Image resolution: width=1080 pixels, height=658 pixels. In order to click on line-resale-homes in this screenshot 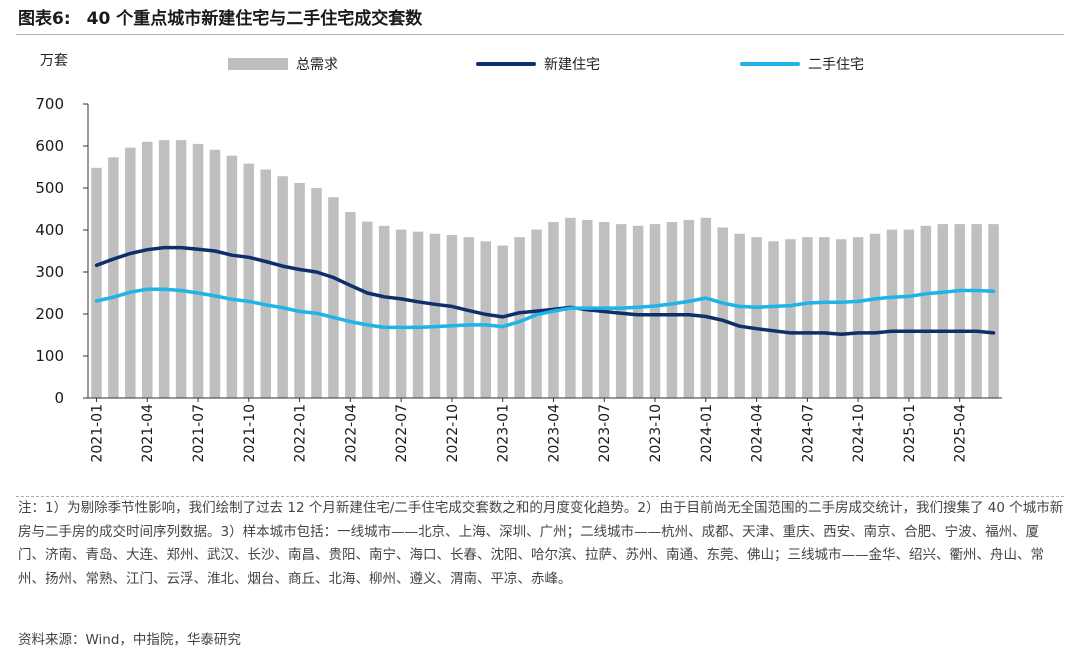, I will do `click(545, 308)`.